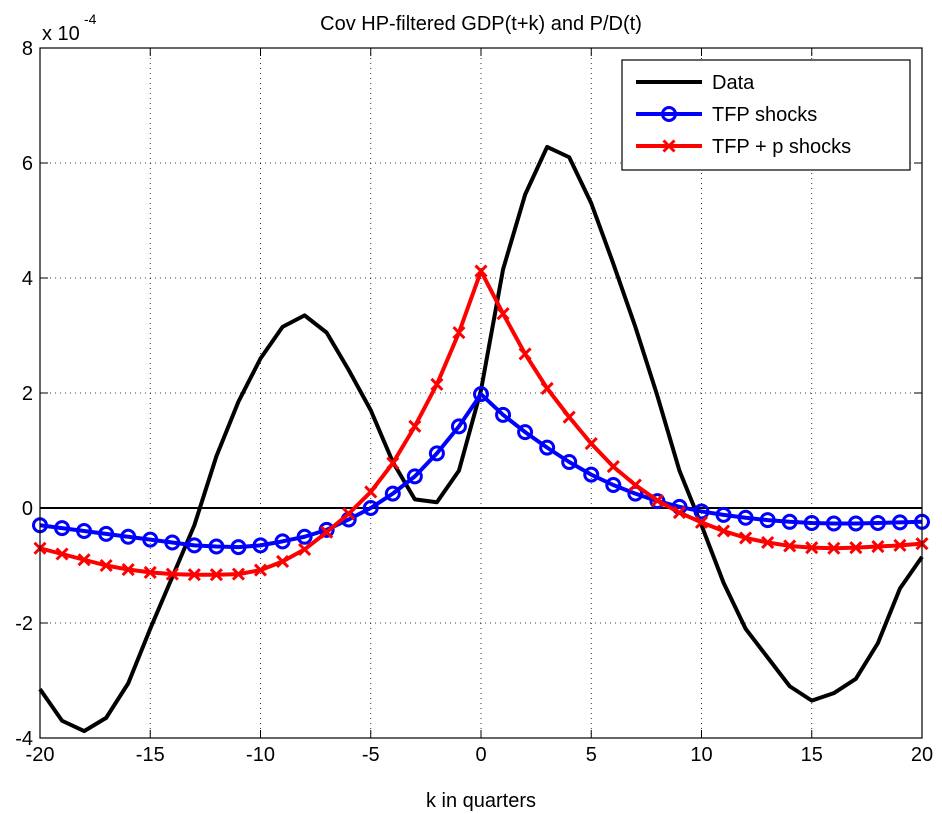 This screenshot has width=942, height=814. Describe the element at coordinates (260, 755) in the screenshot. I see `x-tick-label: -10` at that location.